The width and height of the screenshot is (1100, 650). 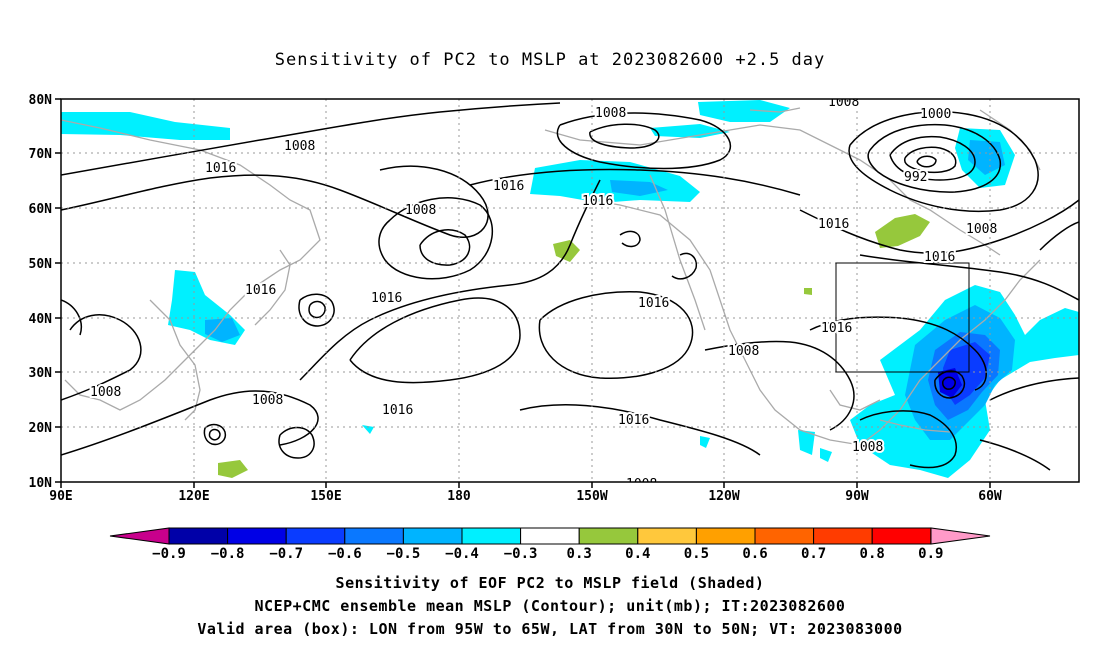 I want to click on colorbar-low-end, so click(x=139, y=536).